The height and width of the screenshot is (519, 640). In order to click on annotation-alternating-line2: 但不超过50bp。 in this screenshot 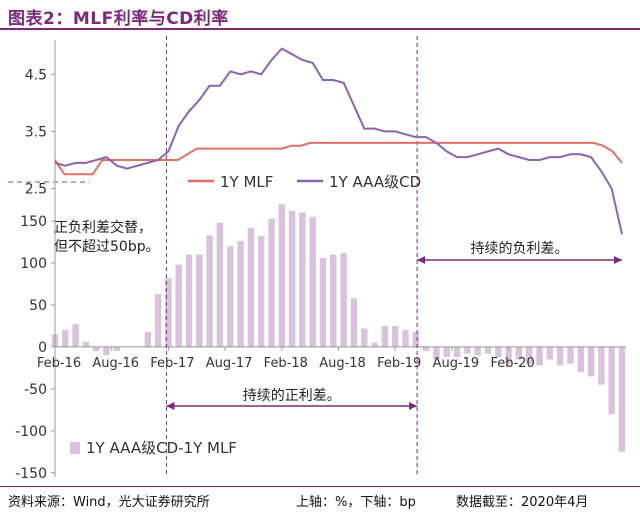, I will do `click(107, 247)`.